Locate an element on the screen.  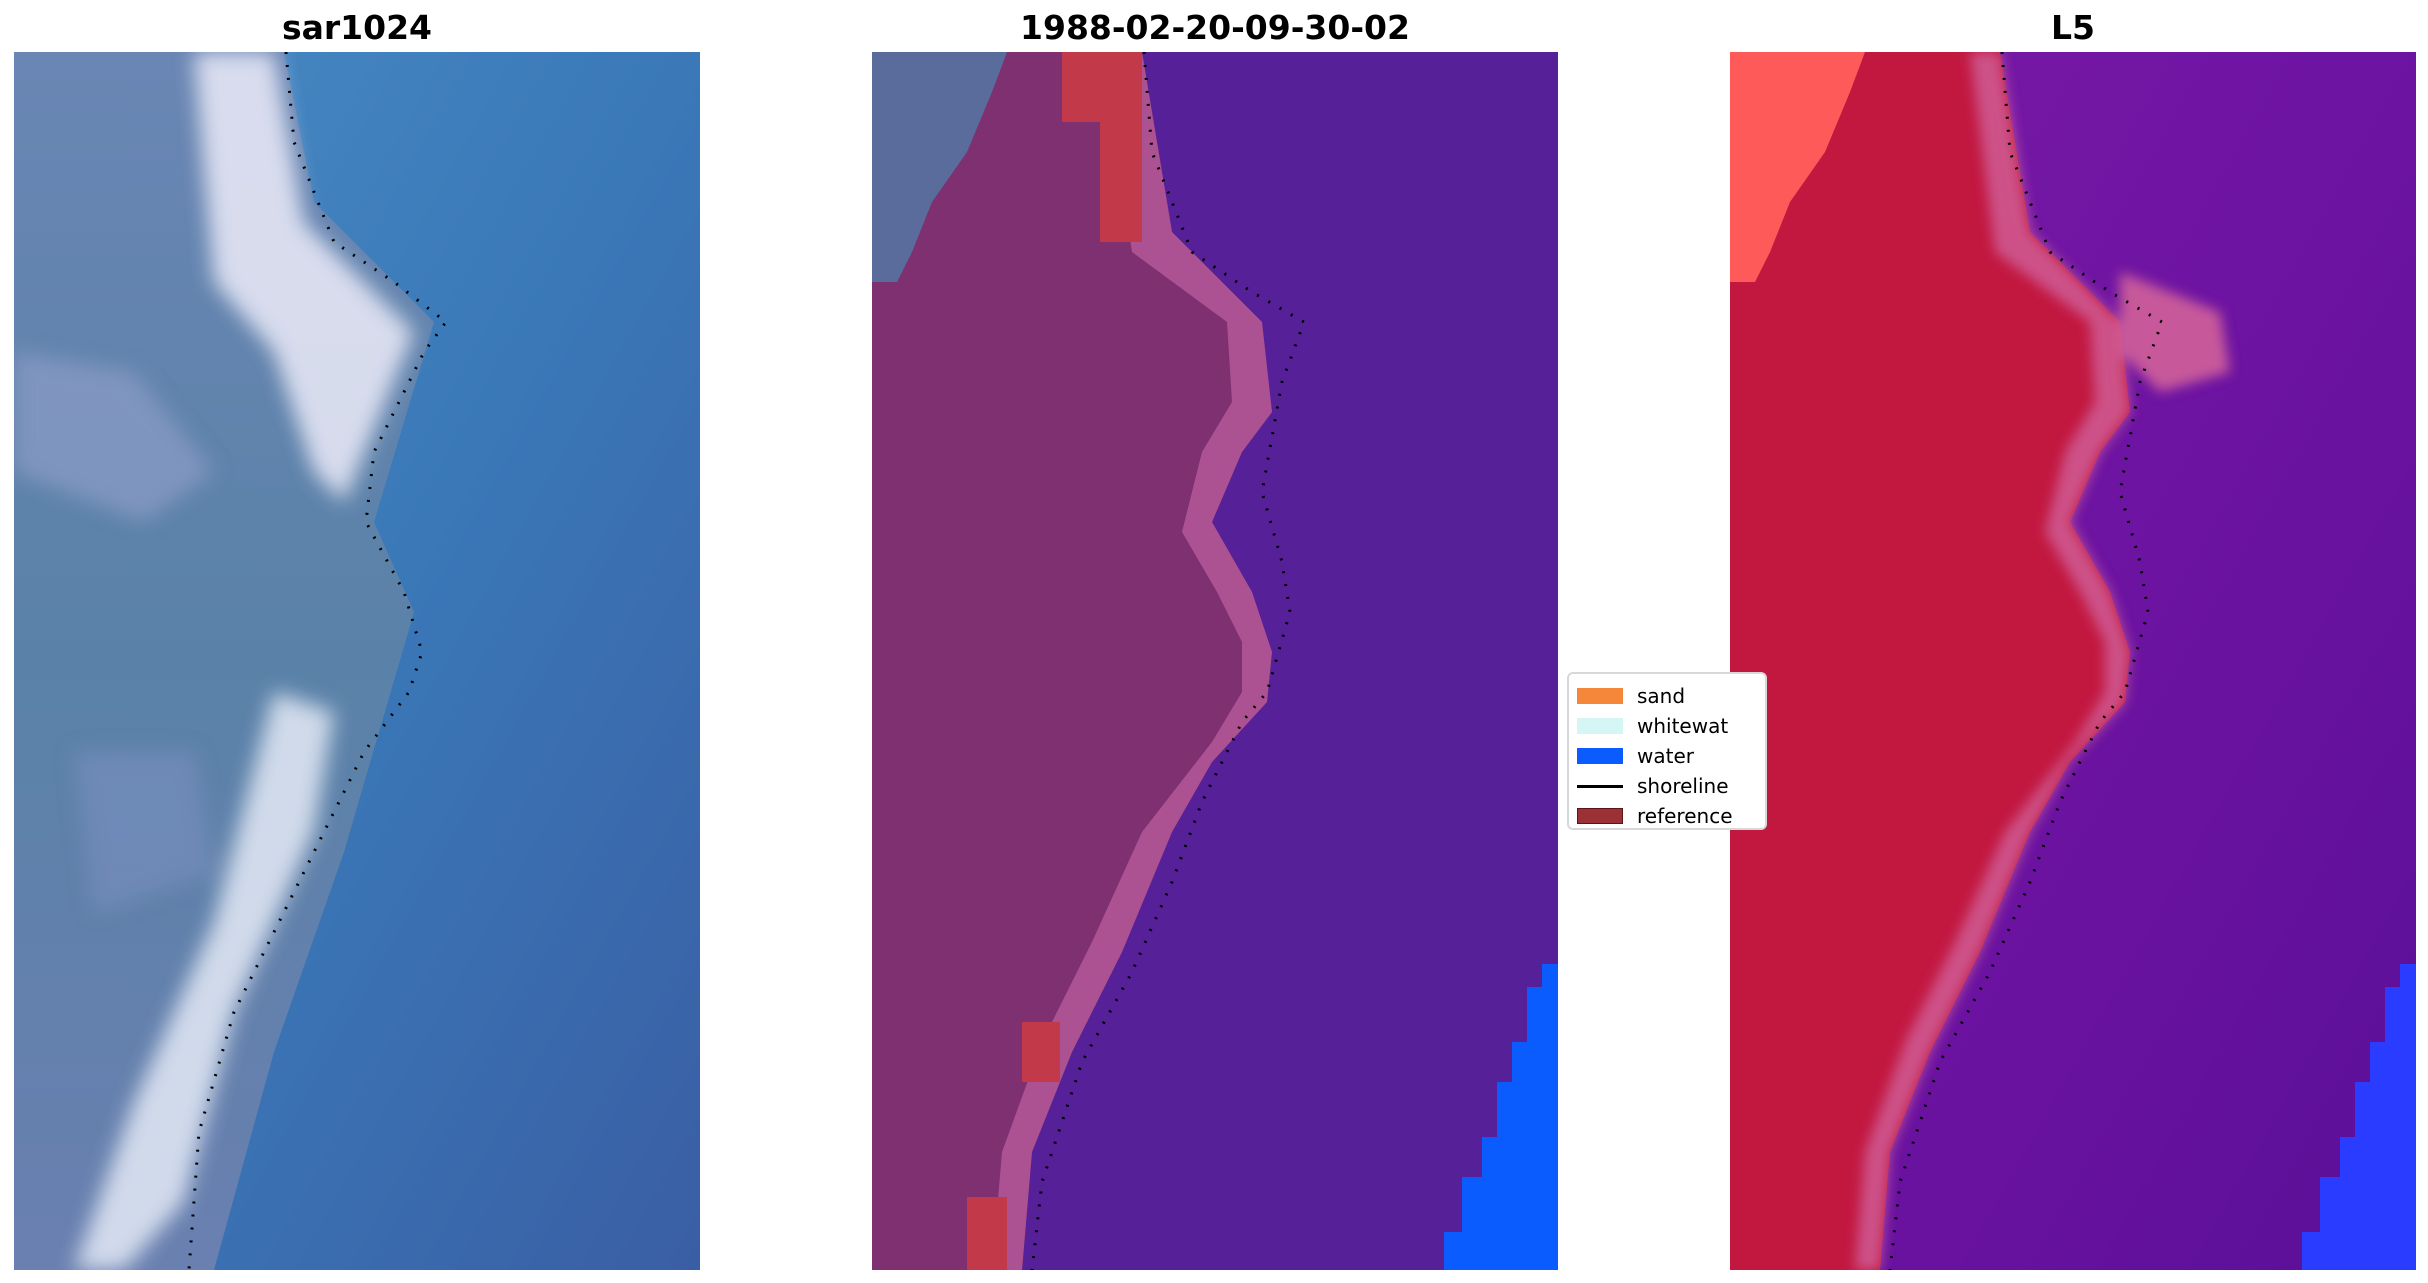
class-blue-water is located at coordinates (1501, 1117).